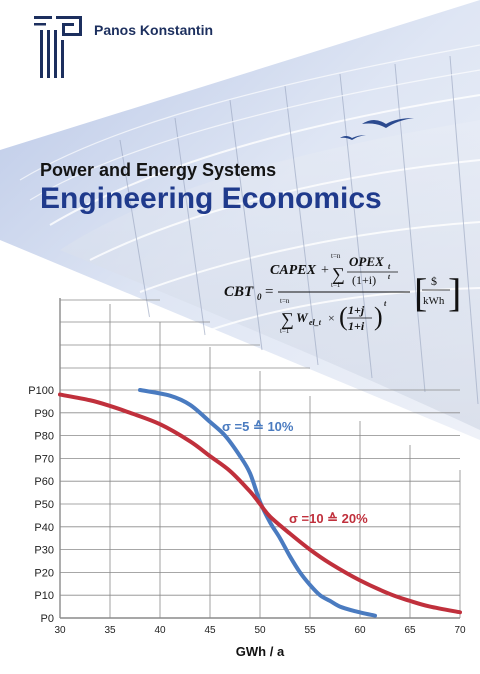 The height and width of the screenshot is (674, 480). Describe the element at coordinates (336, 285) in the screenshot. I see `formula-sum-bottom: t=1` at that location.